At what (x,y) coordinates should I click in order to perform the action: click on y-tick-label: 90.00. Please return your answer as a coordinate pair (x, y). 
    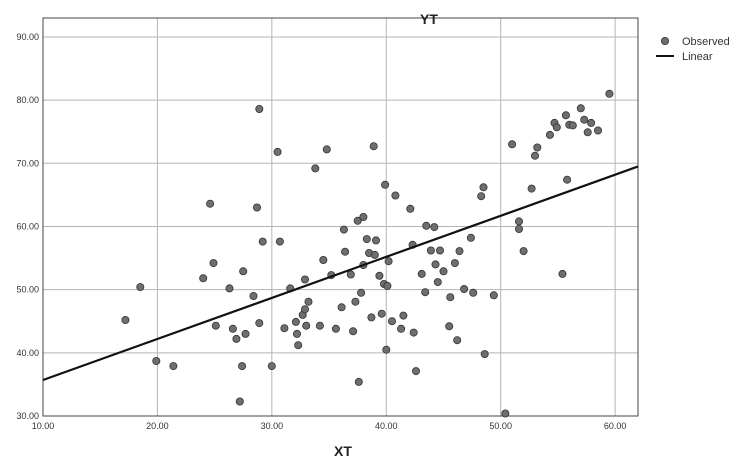
    Looking at the image, I should click on (27, 37).